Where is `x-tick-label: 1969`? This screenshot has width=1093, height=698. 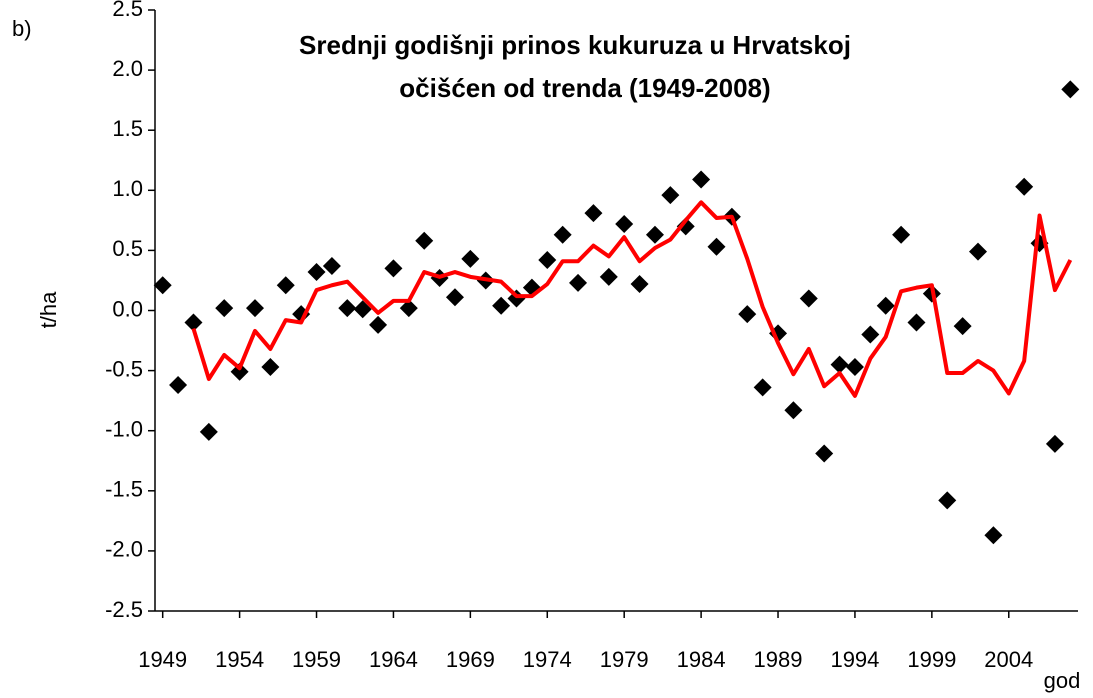 x-tick-label: 1969 is located at coordinates (470, 659).